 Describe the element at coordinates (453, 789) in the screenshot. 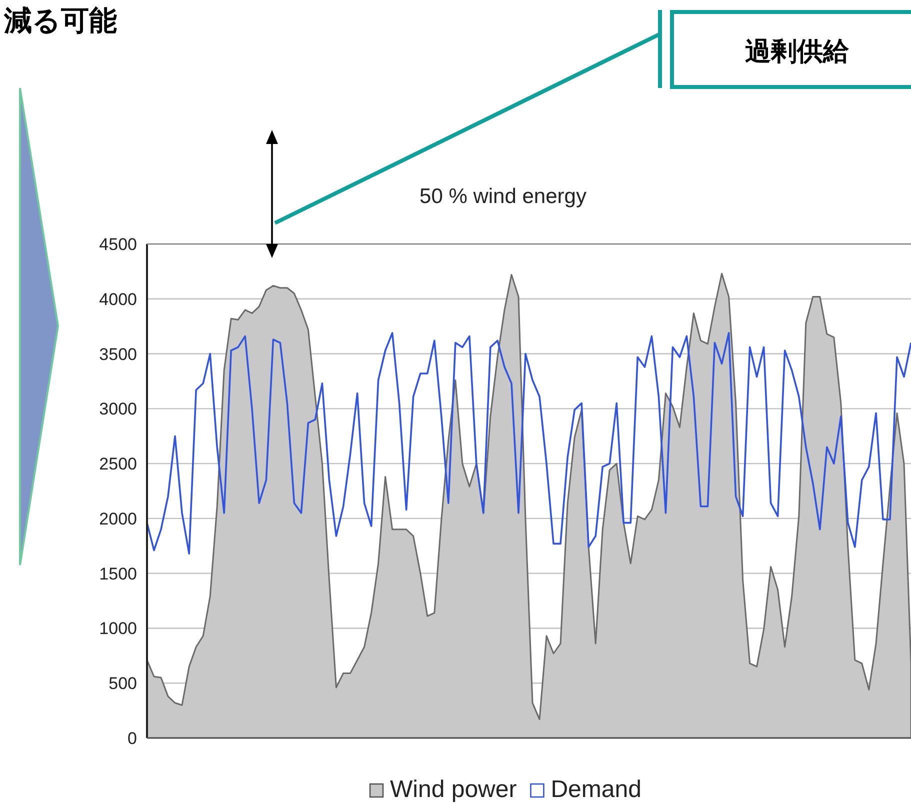

I see `series-label: Wind power` at that location.